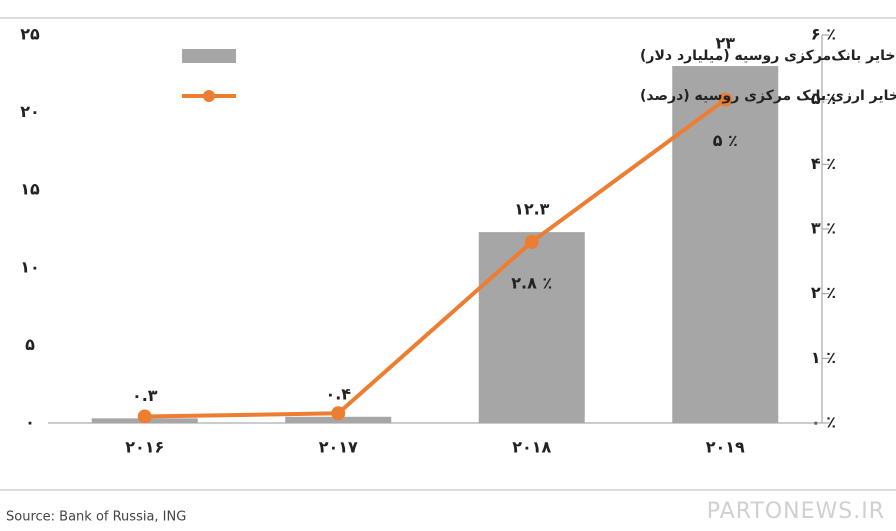 The height and width of the screenshot is (531, 896). I want to click on bar-value-label: ۰.۳, so click(145, 395).